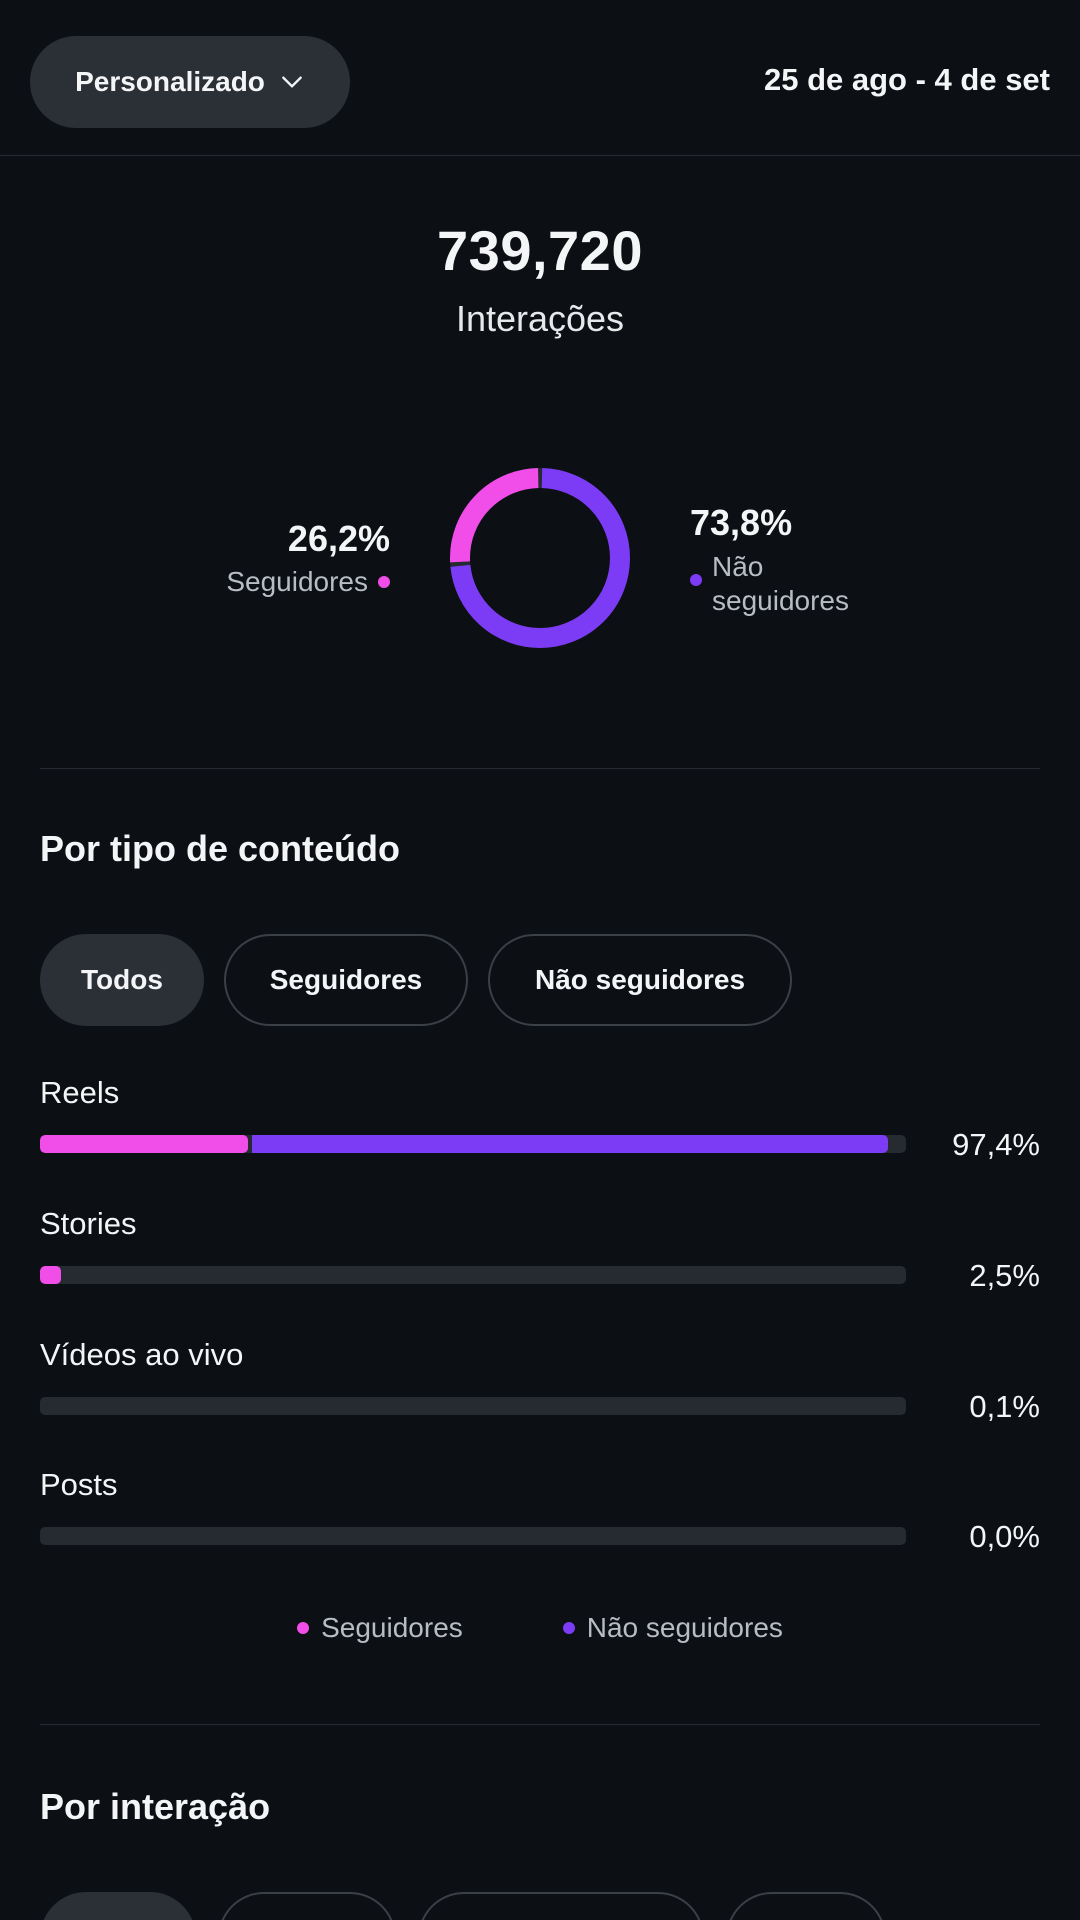  I want to click on content-row-label: Vídeos ao vivo, so click(142, 1354).